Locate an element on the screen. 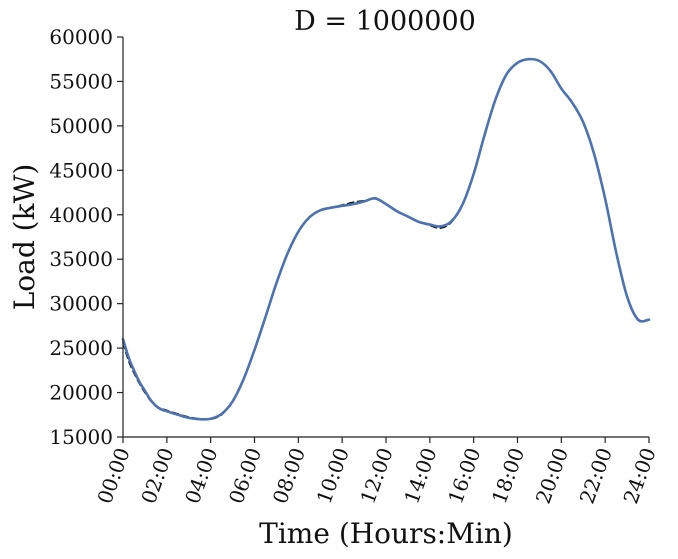  x-tick-label: 16:00 is located at coordinates (464, 476).